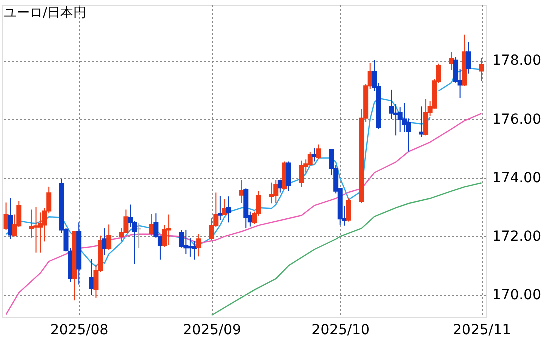 Image resolution: width=560 pixels, height=344 pixels. I want to click on x-tick-label: 2025/08, so click(79, 330).